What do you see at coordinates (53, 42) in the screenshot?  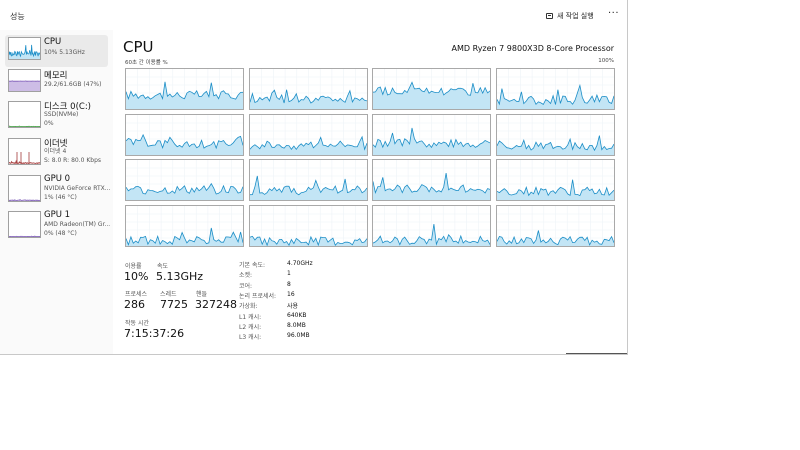 I see `sidebar-item-label: CPU` at bounding box center [53, 42].